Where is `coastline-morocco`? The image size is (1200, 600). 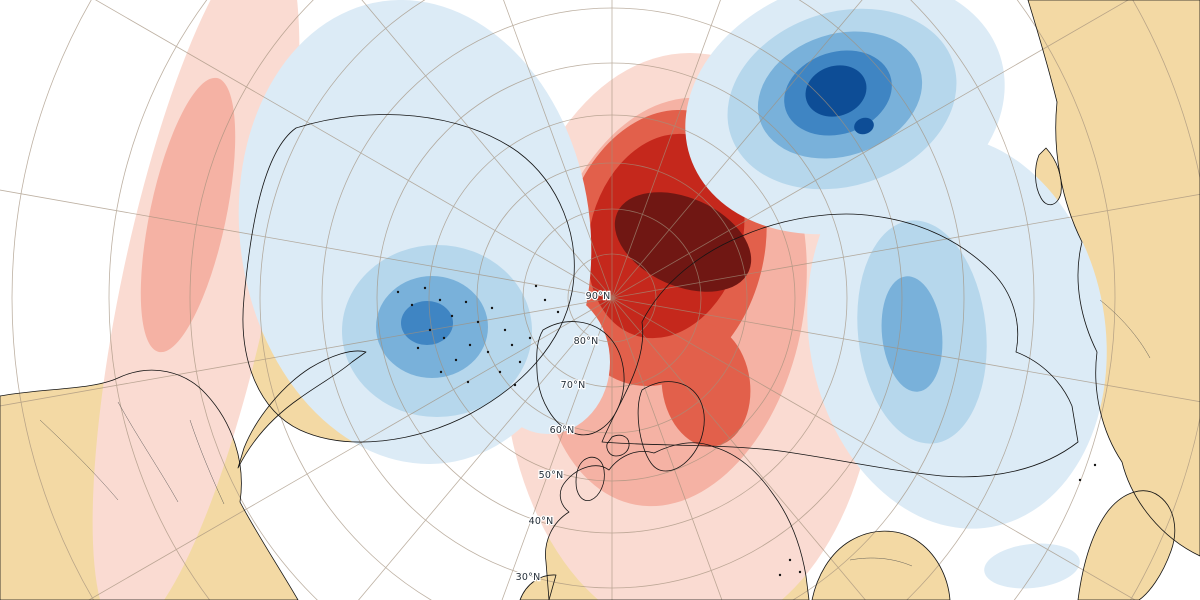 coastline-morocco is located at coordinates (538, 587).